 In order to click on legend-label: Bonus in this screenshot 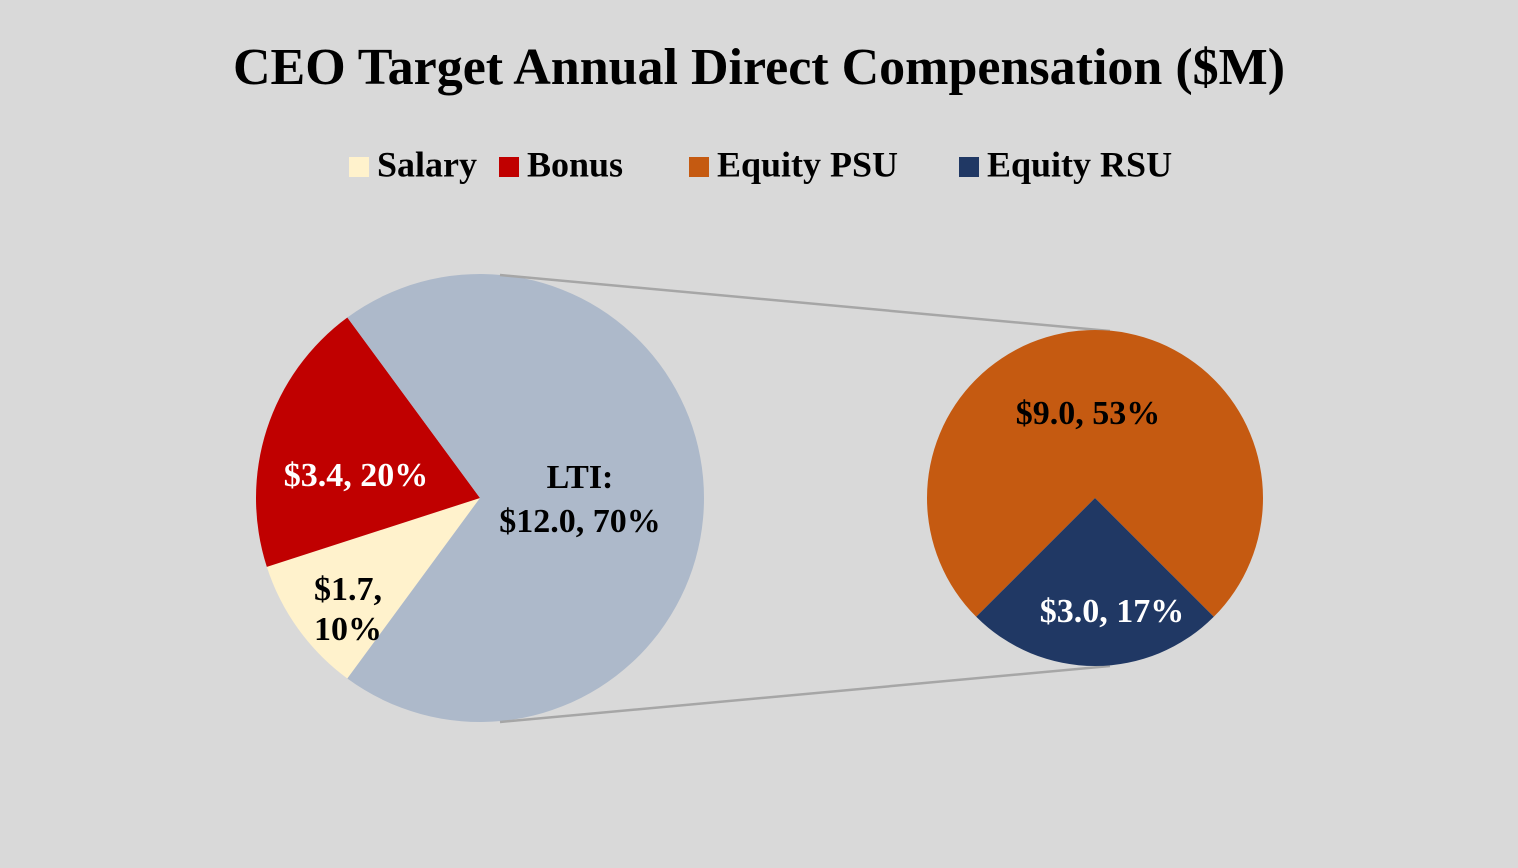, I will do `click(575, 164)`.